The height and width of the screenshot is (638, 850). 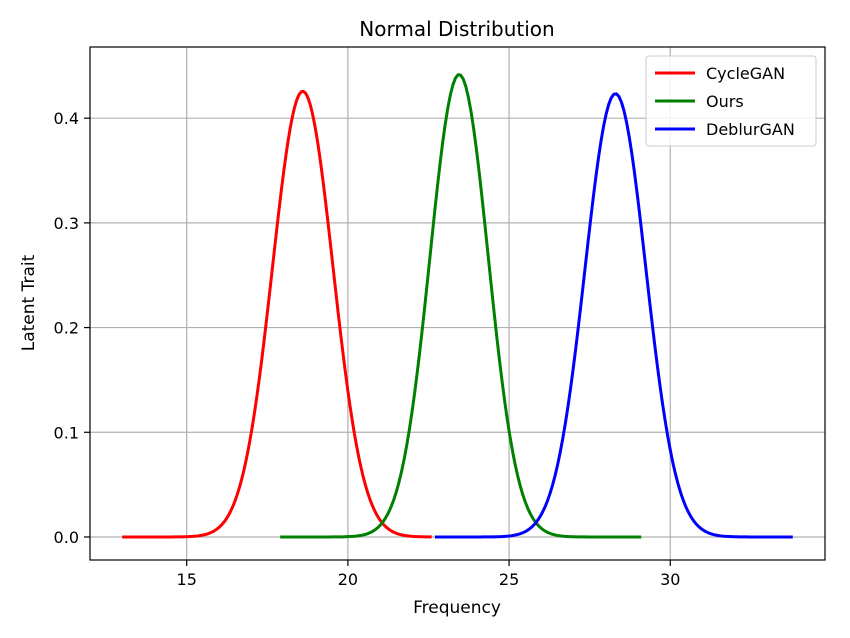 I want to click on x-axis-label: Frequency, so click(x=457, y=608).